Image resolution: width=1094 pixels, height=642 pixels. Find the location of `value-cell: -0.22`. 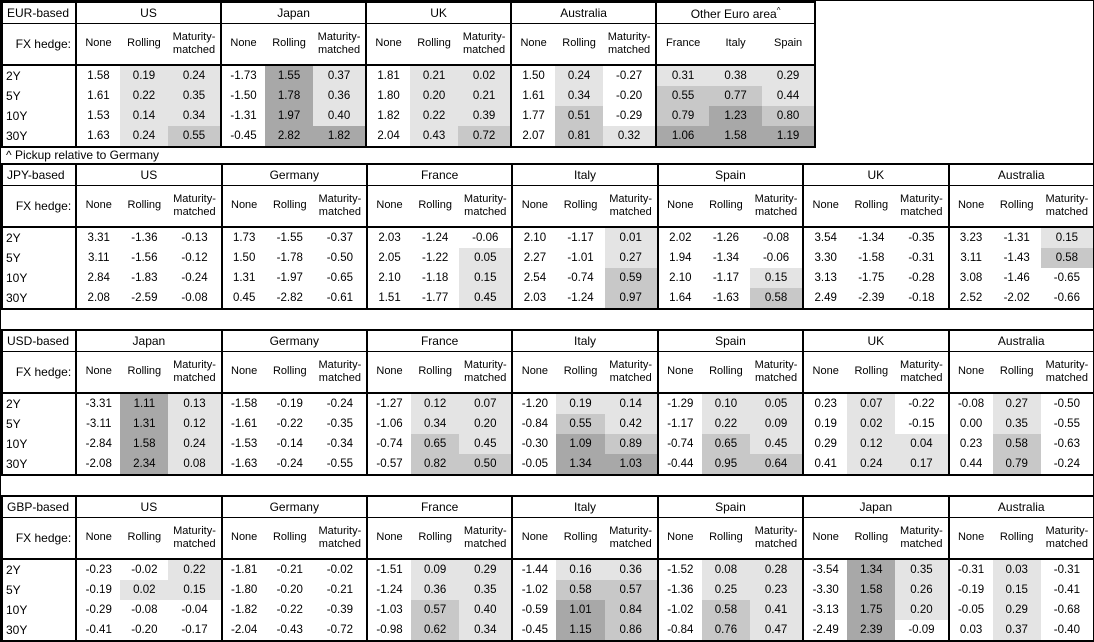

value-cell: -0.22 is located at coordinates (289, 610).